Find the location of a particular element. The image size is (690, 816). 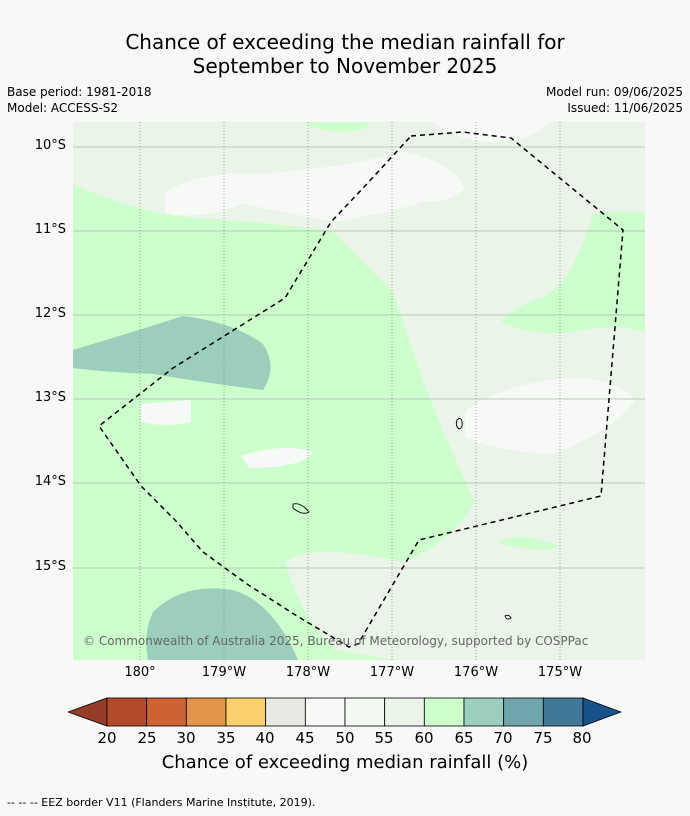

base-period-text: Base period: 1981-2018 is located at coordinates (79, 92).